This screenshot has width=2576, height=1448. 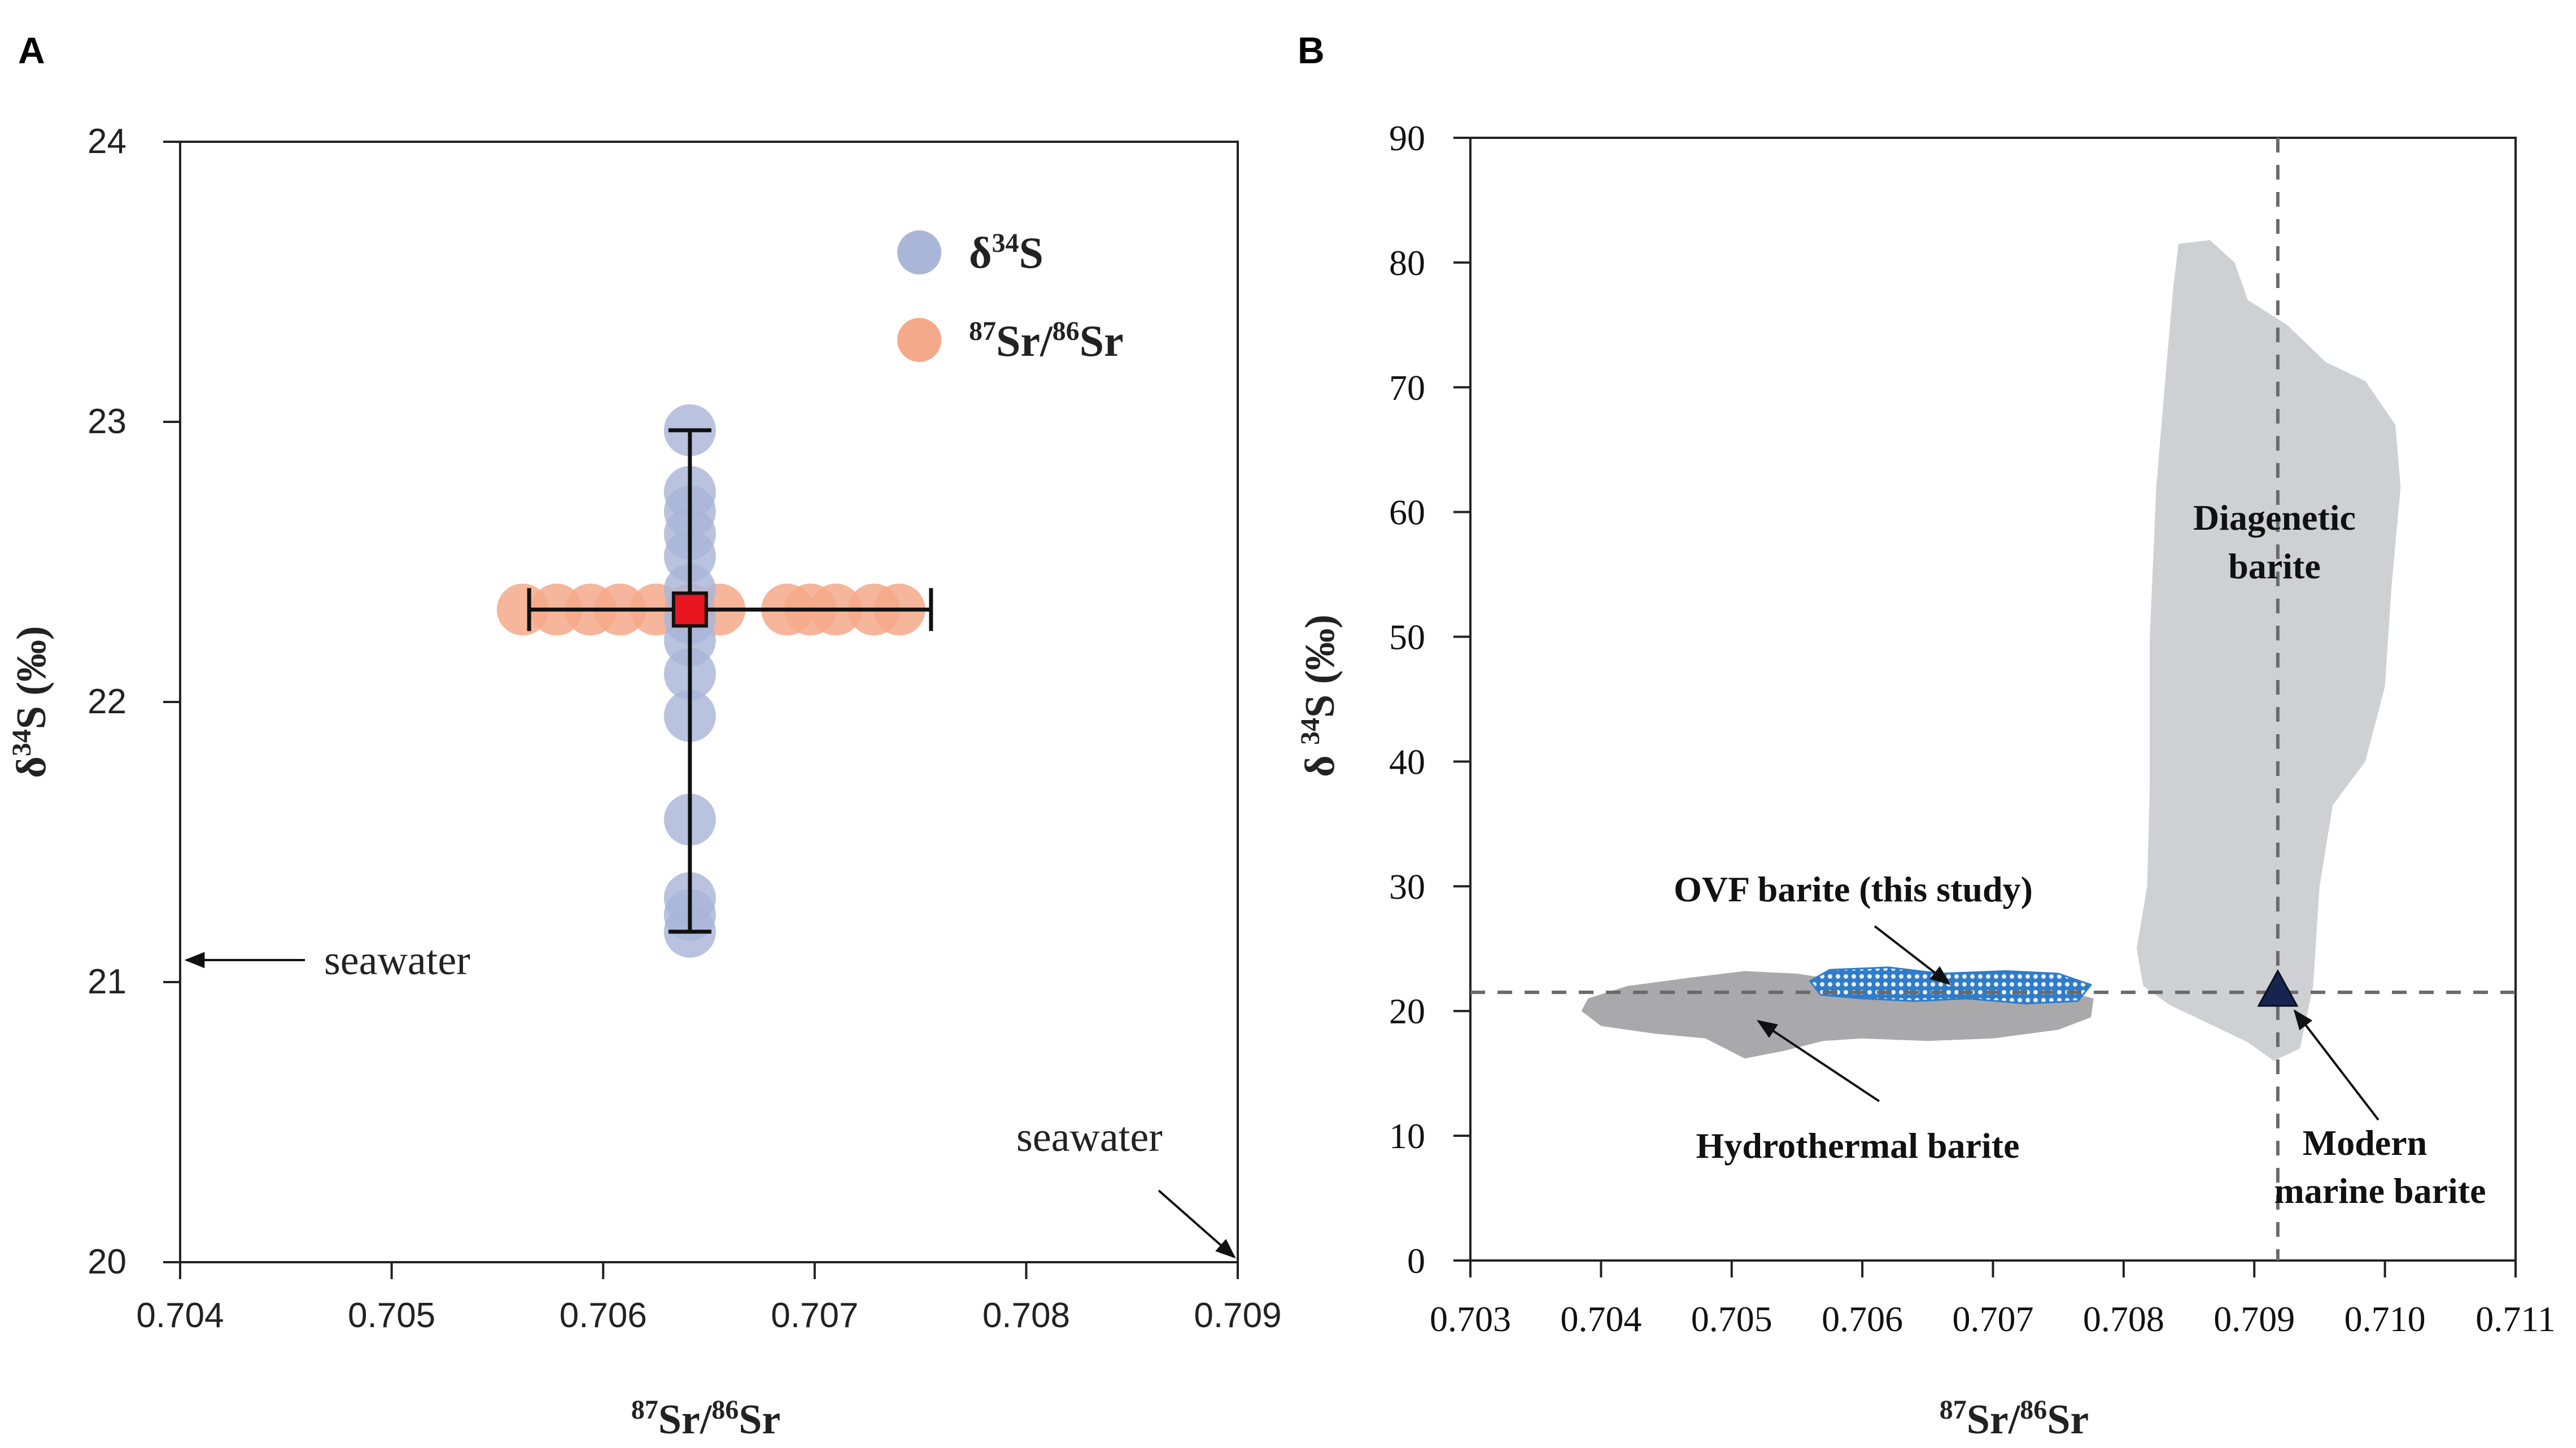 What do you see at coordinates (1471, 1319) in the screenshot?
I see `panel-b-x-tick-label: 0.703` at bounding box center [1471, 1319].